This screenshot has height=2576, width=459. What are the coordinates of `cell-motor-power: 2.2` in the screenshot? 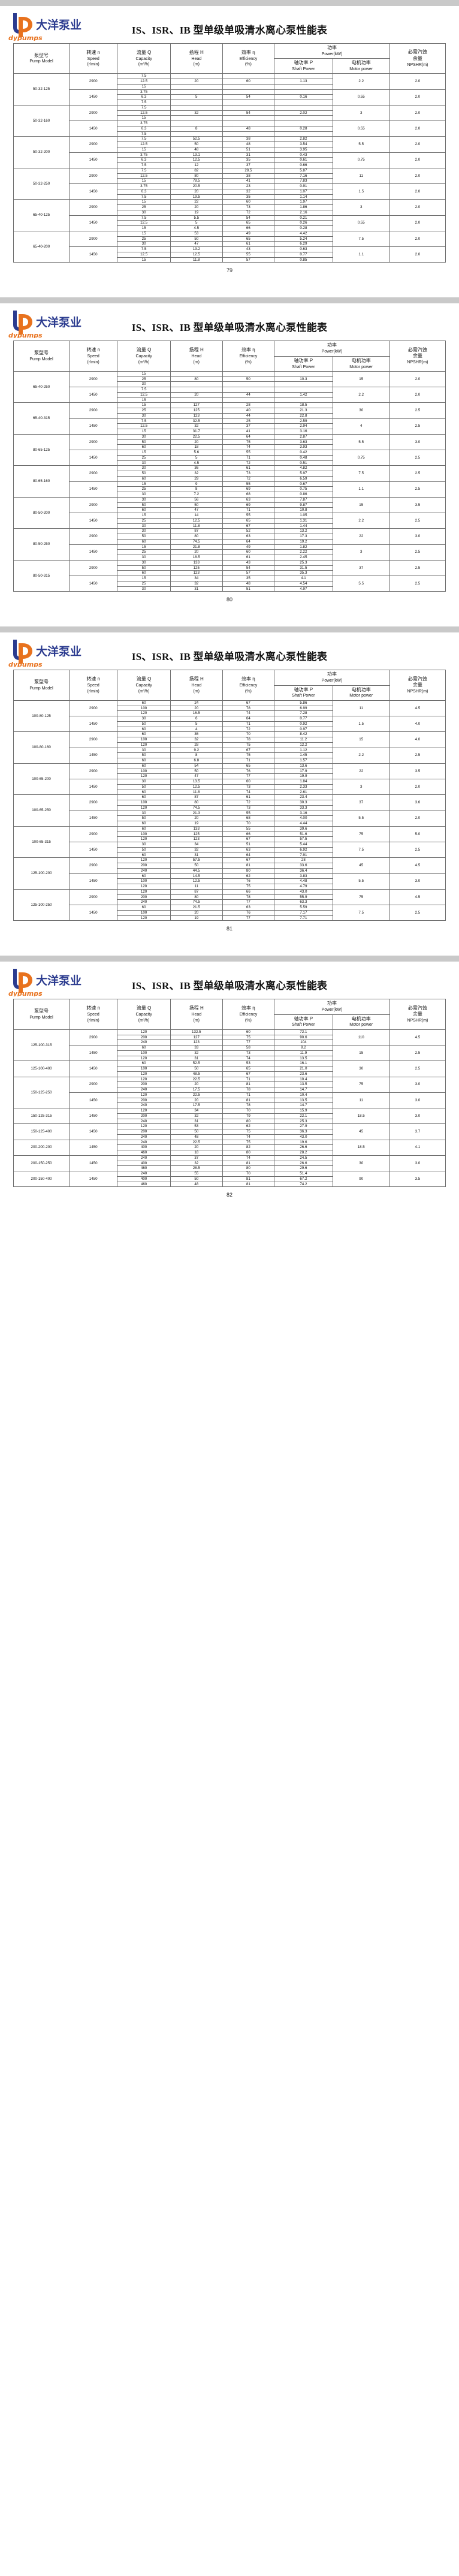 It's located at (361, 755).